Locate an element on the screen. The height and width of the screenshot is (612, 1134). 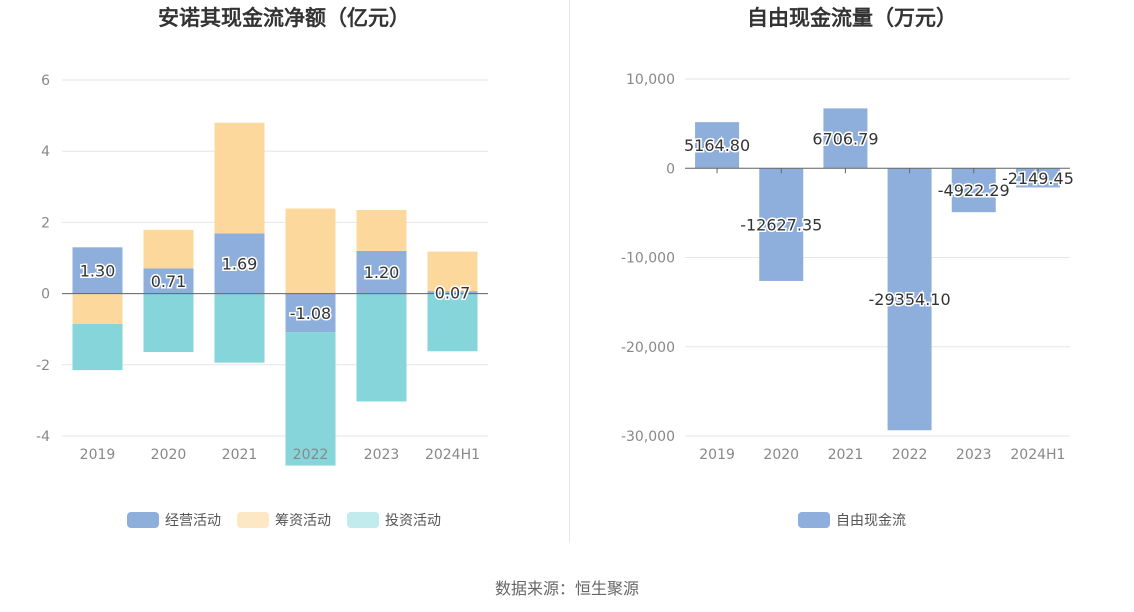
data-label-fcf: -12627.35 is located at coordinates (781, 225).